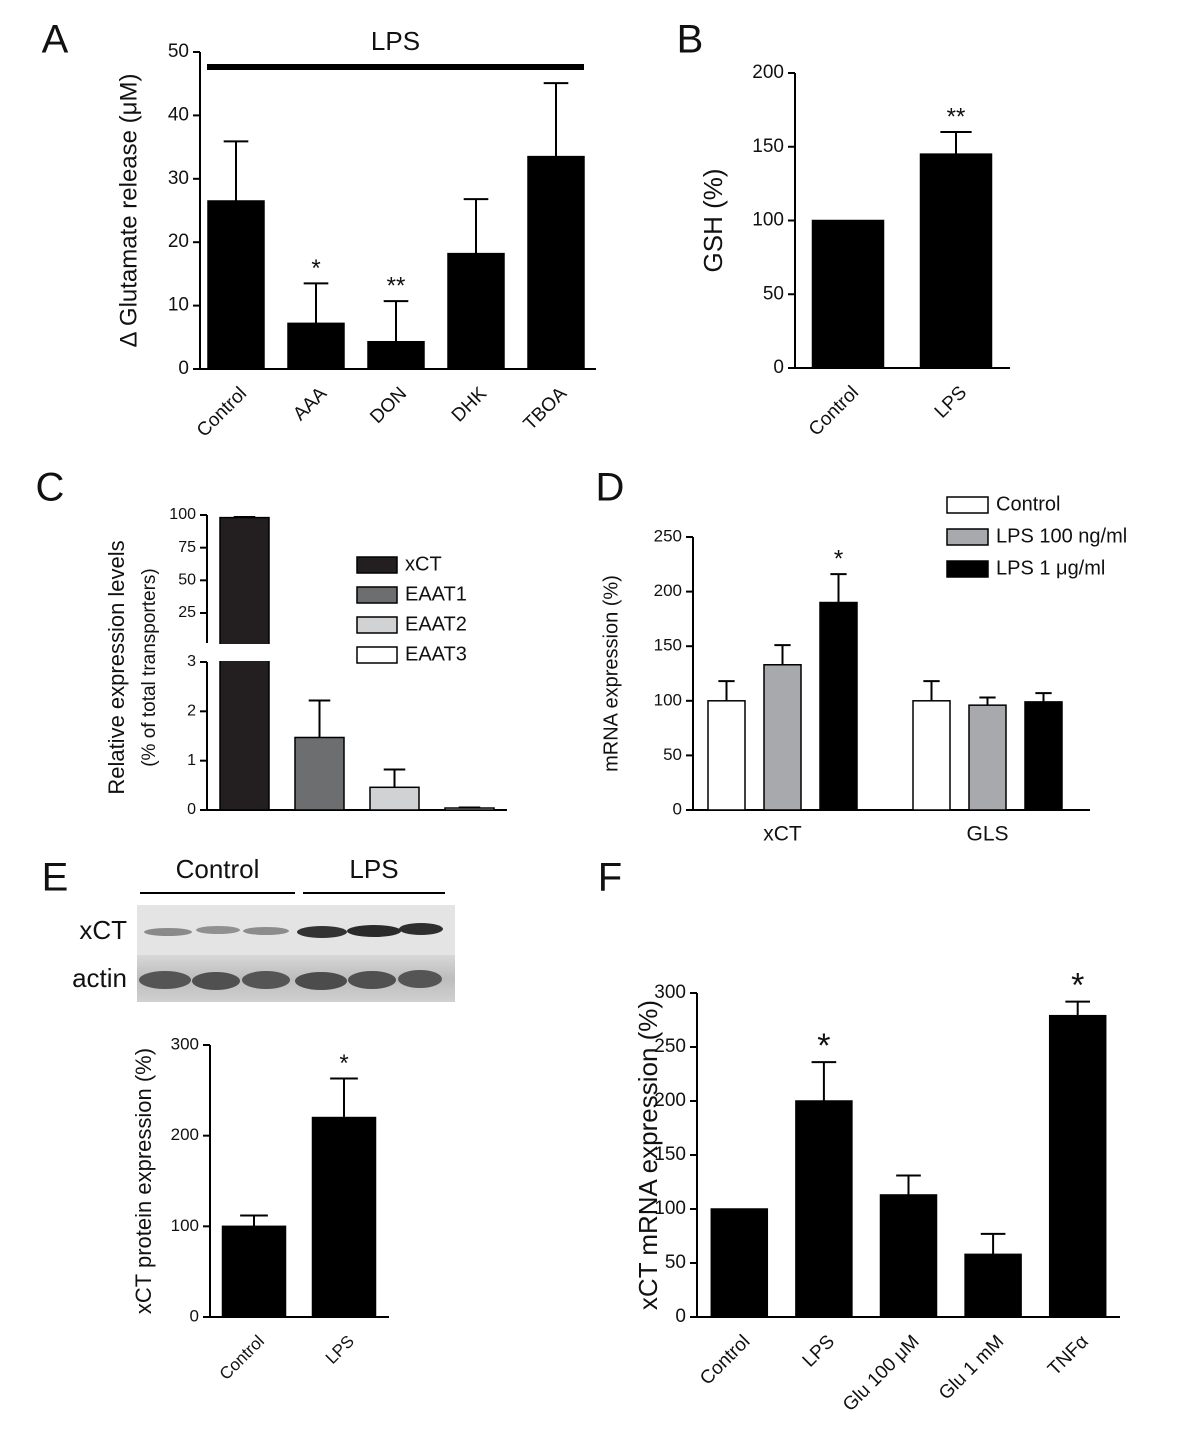 The height and width of the screenshot is (1446, 1179). Describe the element at coordinates (469, 404) in the screenshot. I see `x-tick-label: DHK` at that location.